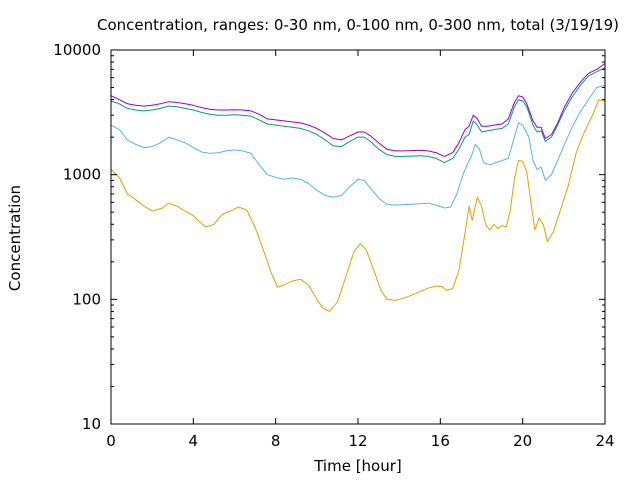  What do you see at coordinates (357, 441) in the screenshot?
I see `x-tick-label: 12` at bounding box center [357, 441].